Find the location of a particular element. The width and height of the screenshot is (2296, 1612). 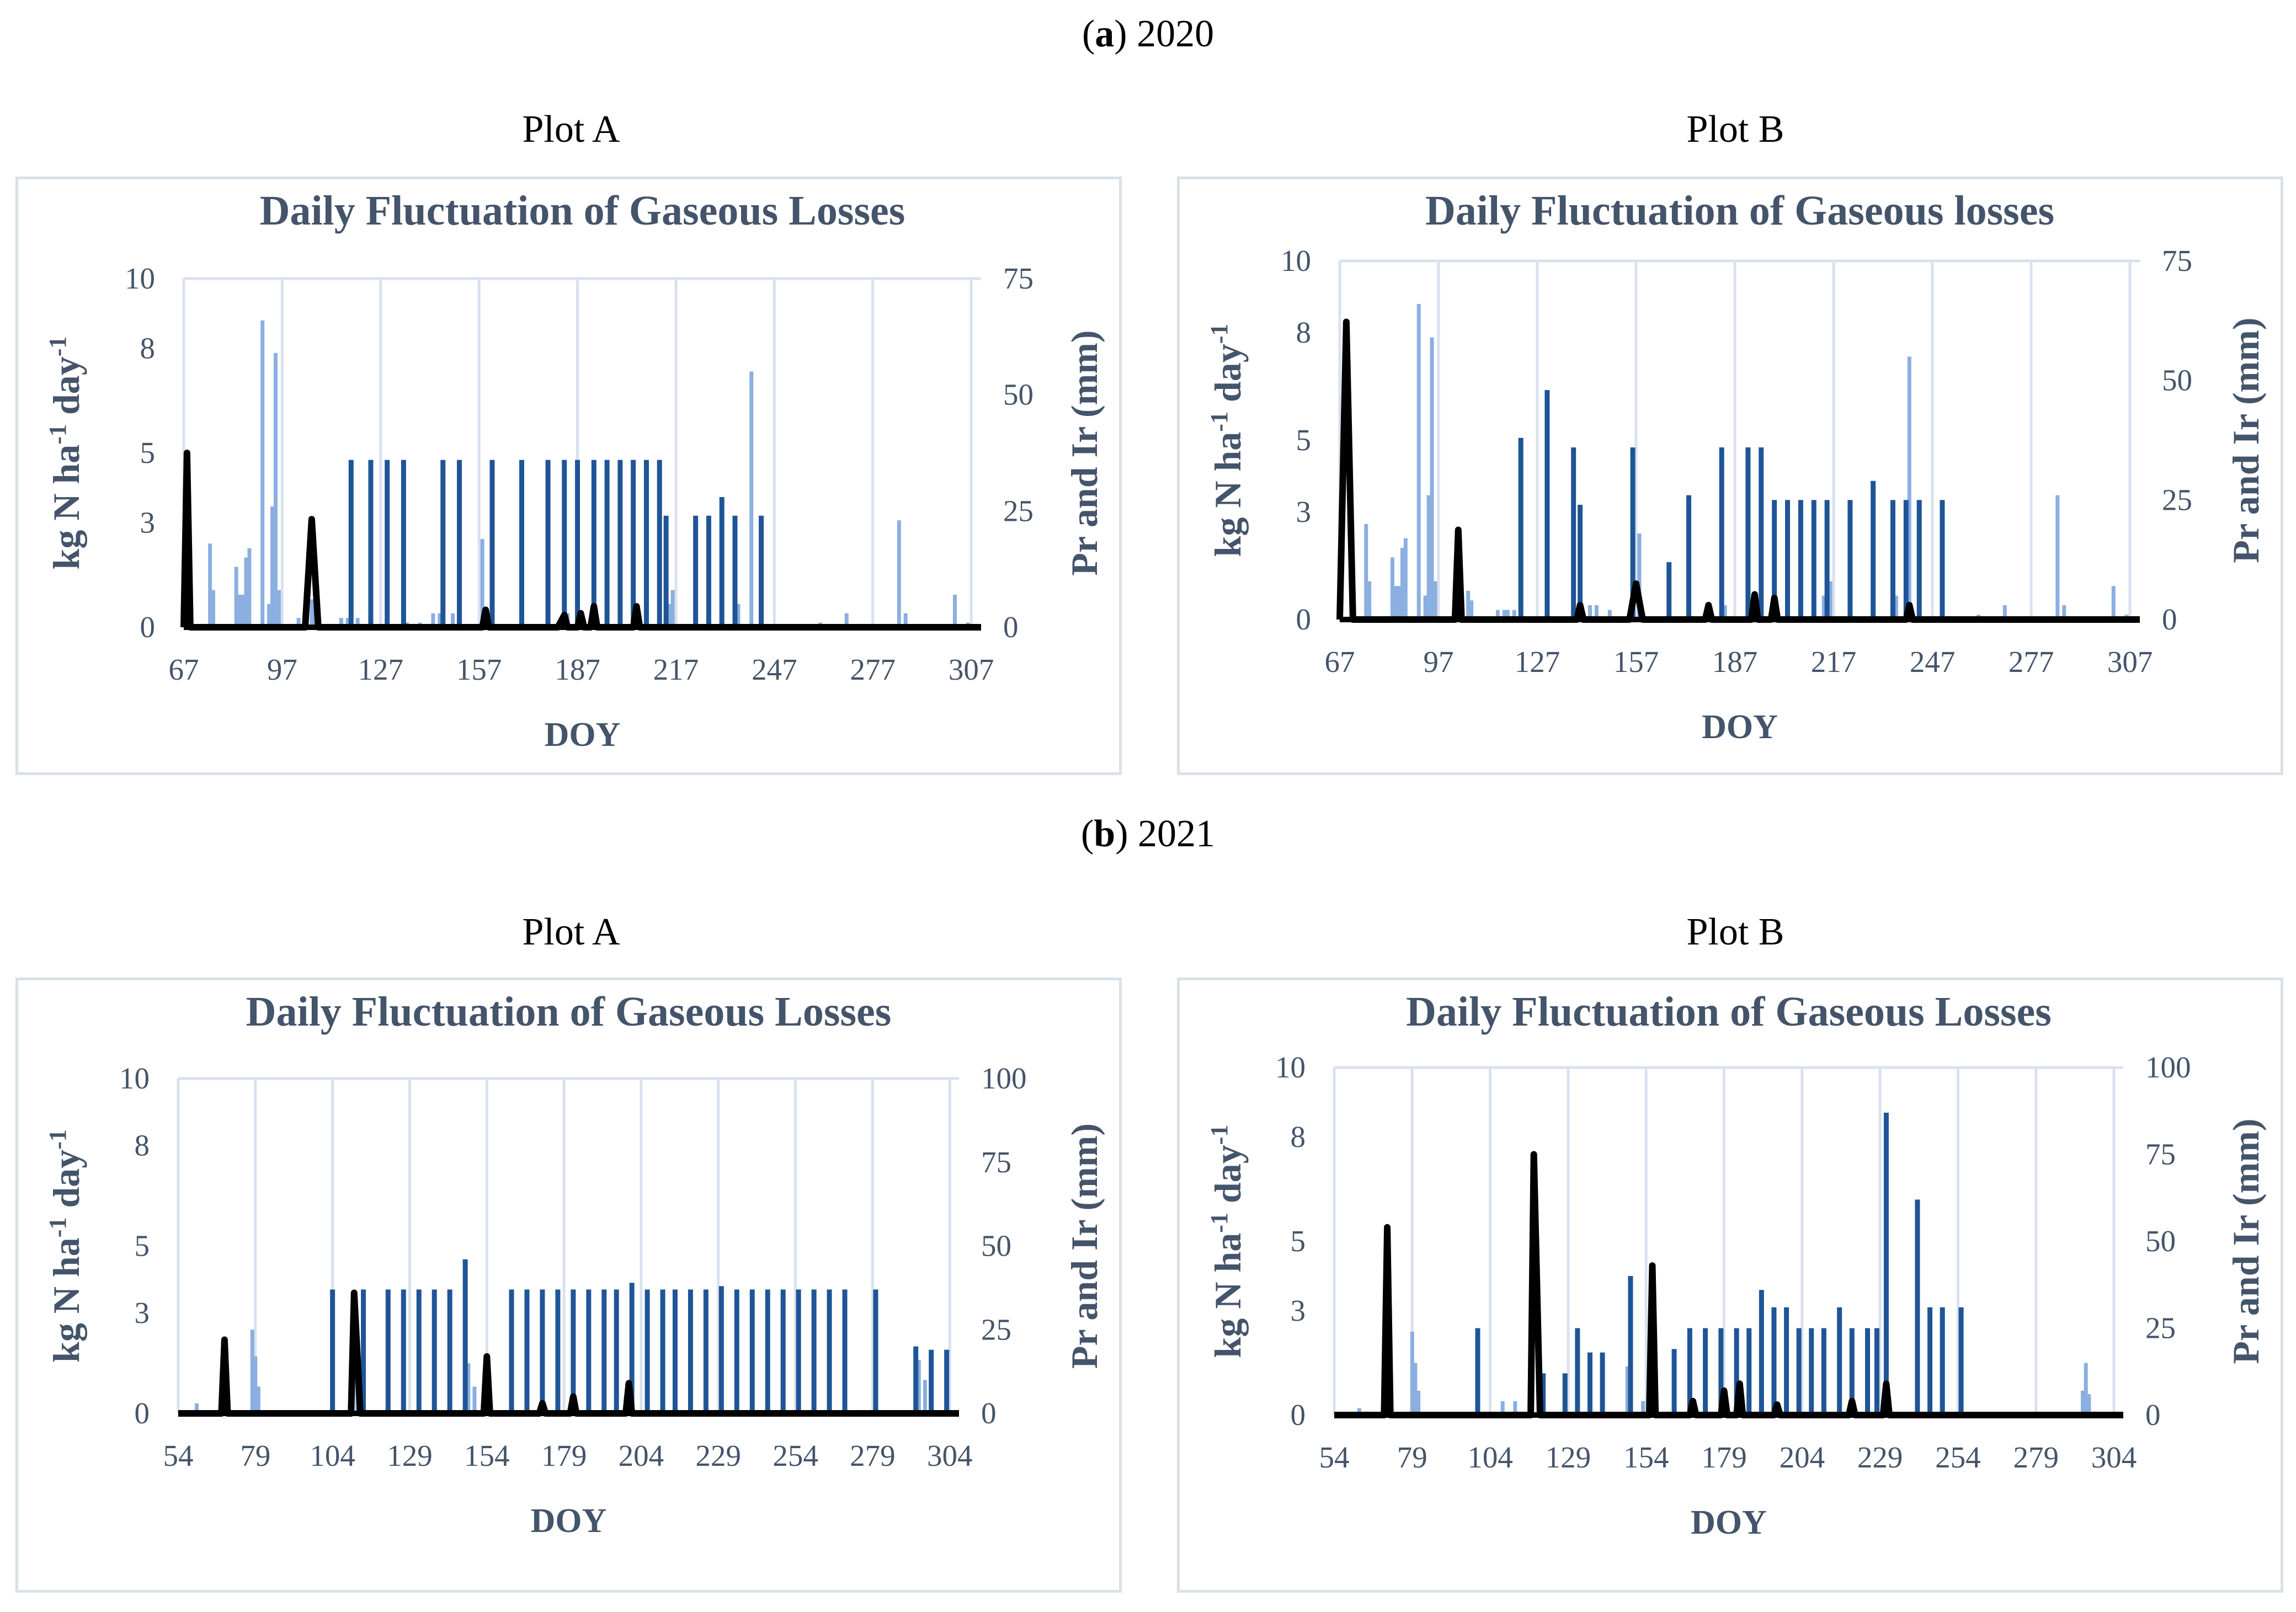

y2-tick-label: 75 is located at coordinates (2177, 260).